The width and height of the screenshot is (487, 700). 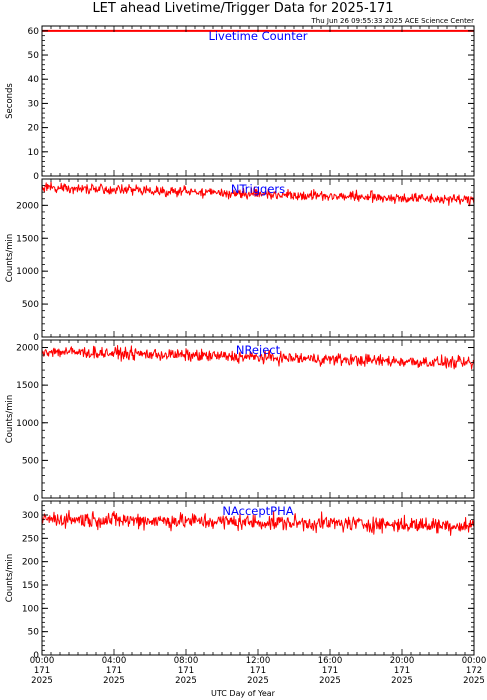 I want to click on y-tick-label: 60, so click(x=34, y=32).